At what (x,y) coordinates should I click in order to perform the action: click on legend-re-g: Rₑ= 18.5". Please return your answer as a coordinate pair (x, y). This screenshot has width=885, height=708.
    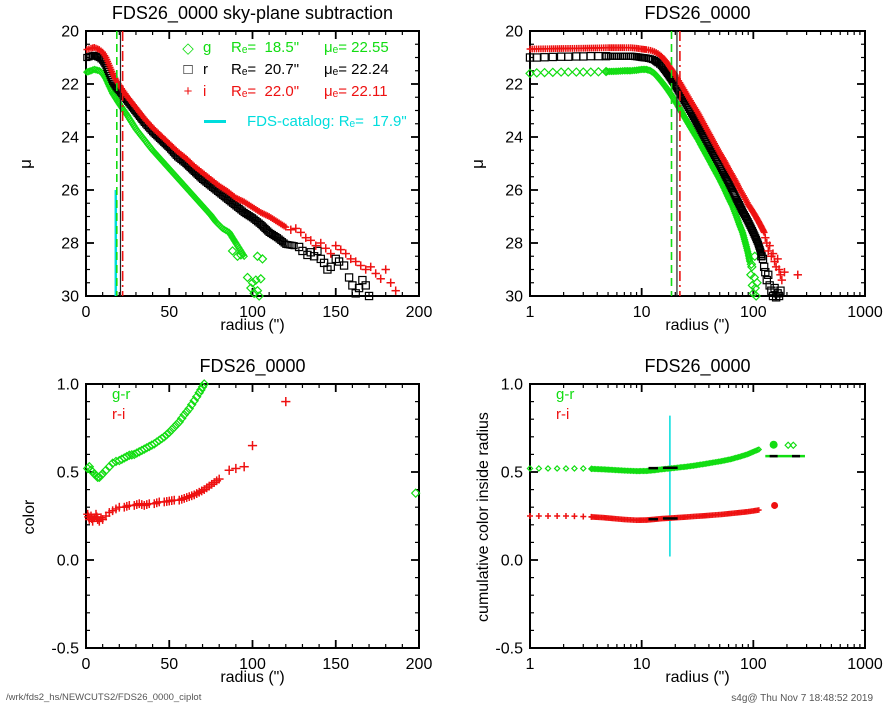
    Looking at the image, I should click on (265, 47).